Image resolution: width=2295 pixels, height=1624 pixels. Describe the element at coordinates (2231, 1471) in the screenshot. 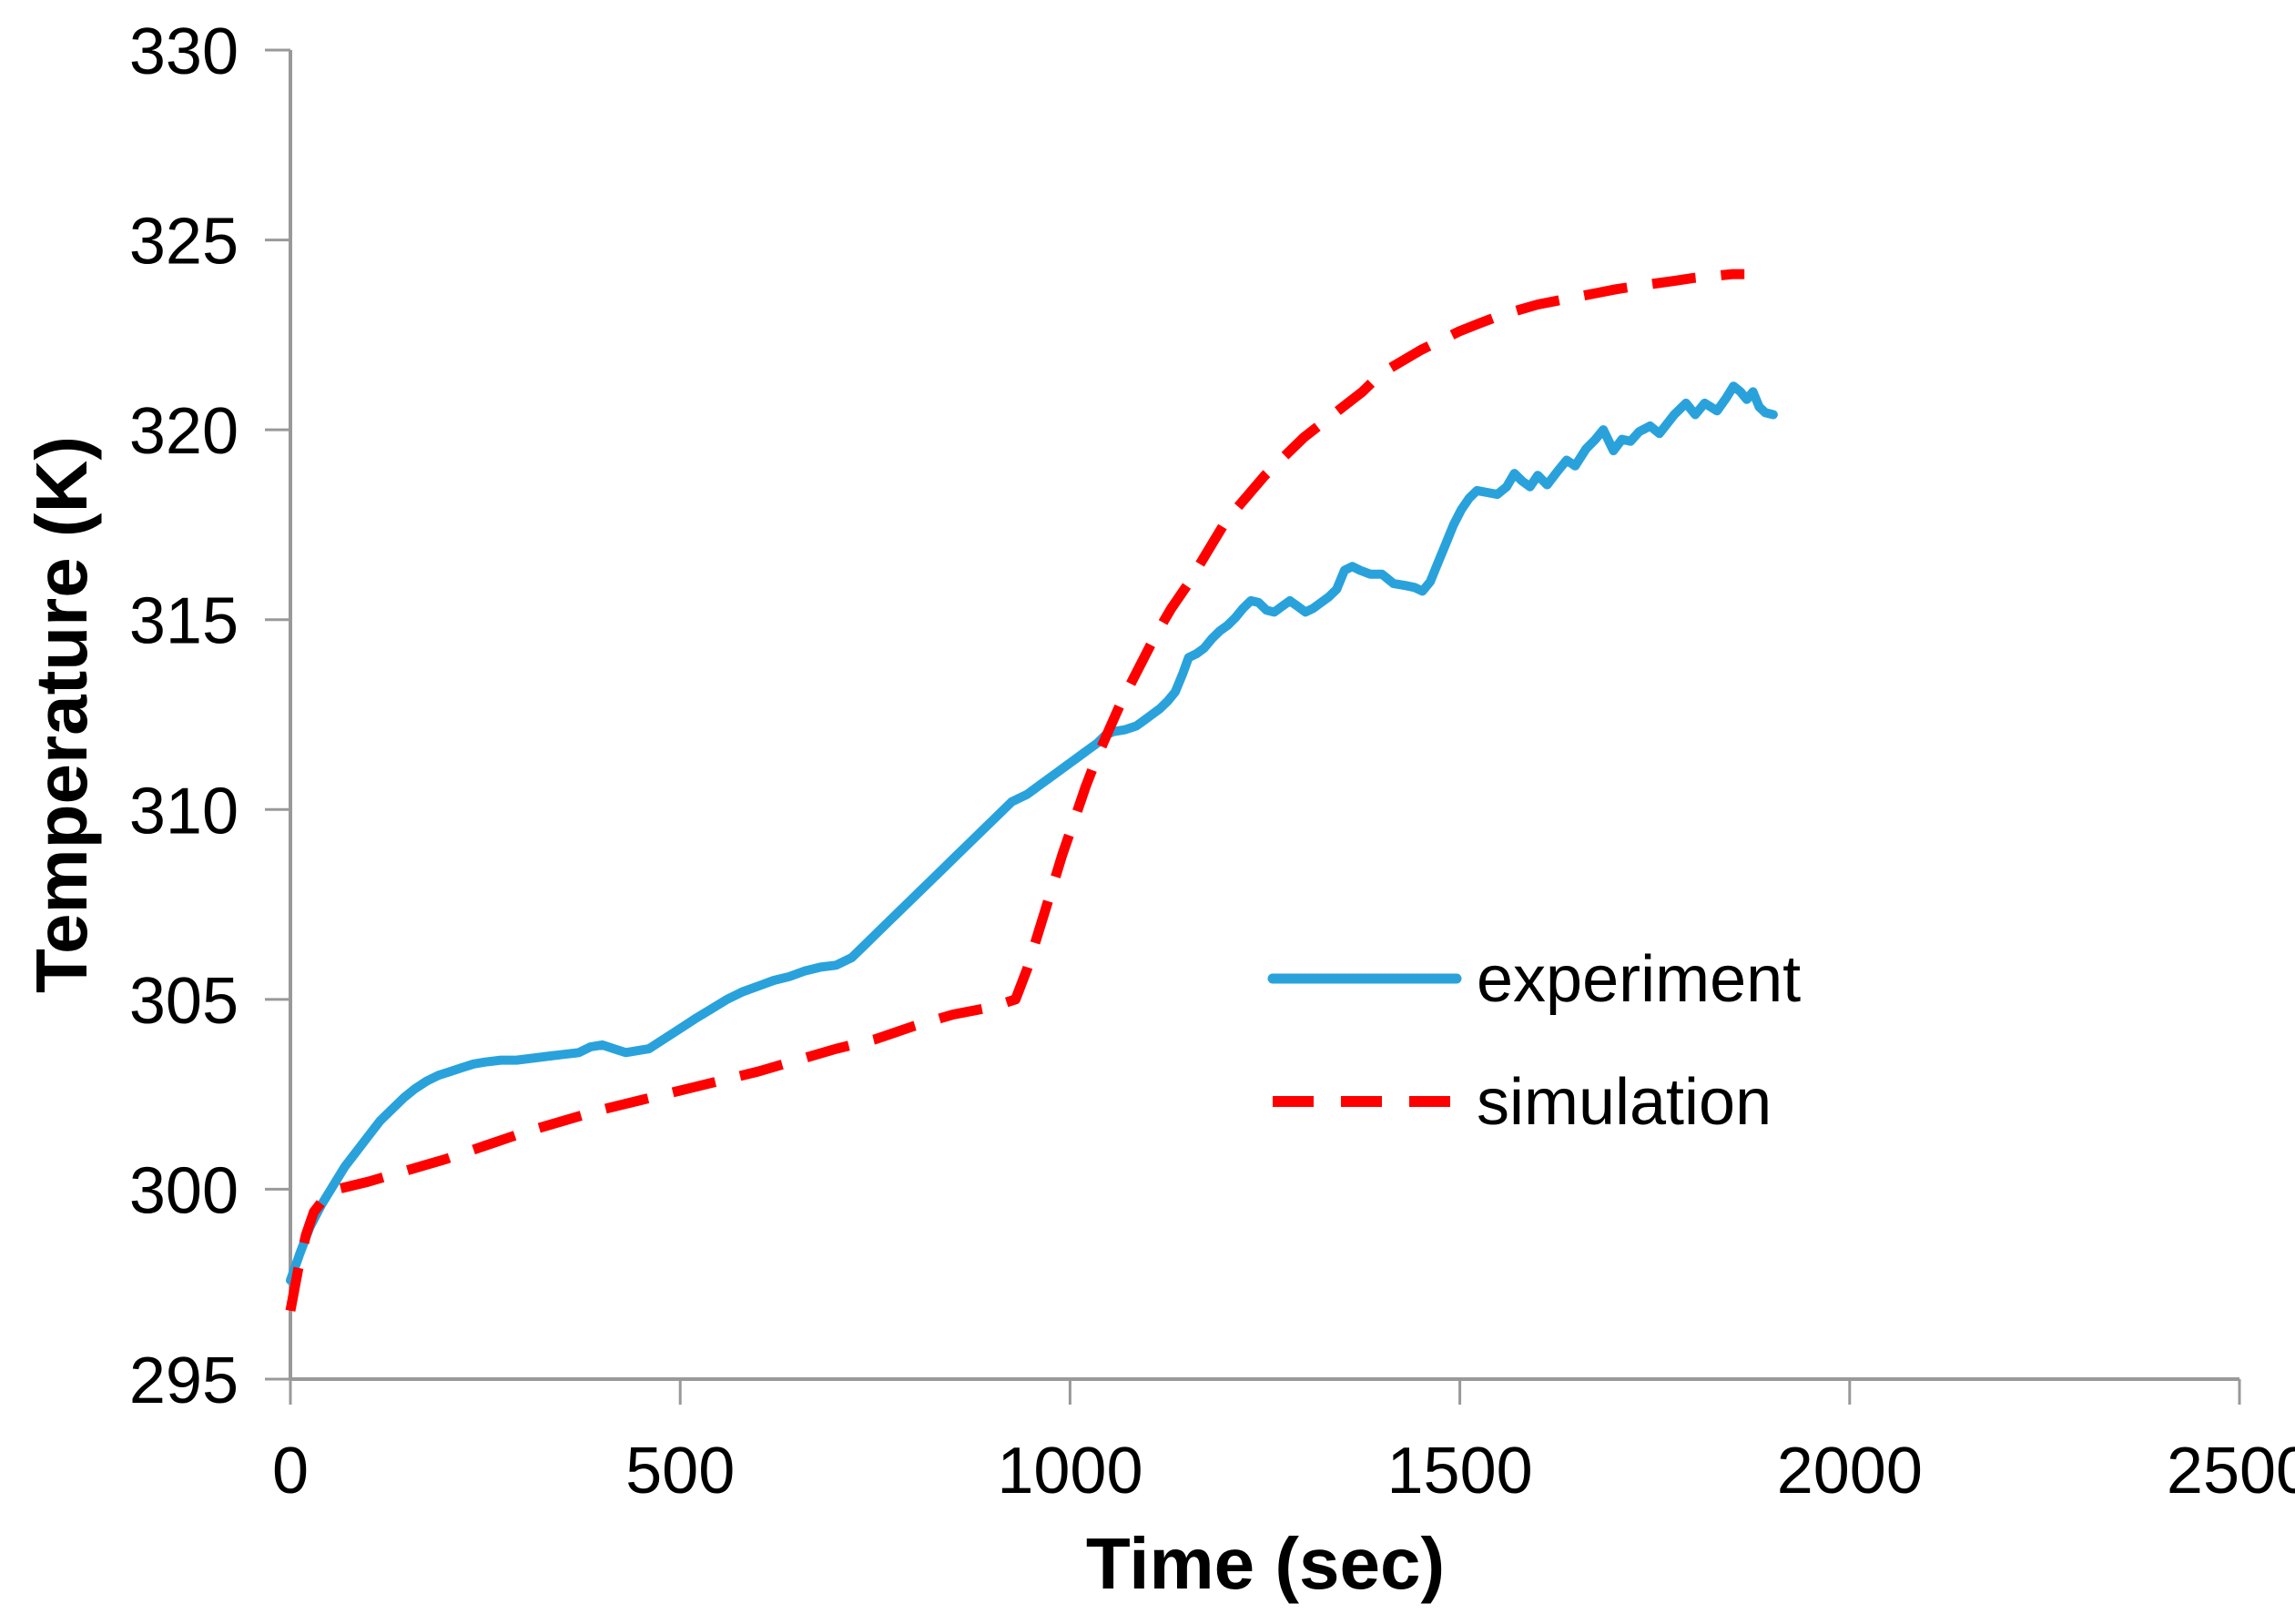

I see `x-tick-label: 2500` at that location.